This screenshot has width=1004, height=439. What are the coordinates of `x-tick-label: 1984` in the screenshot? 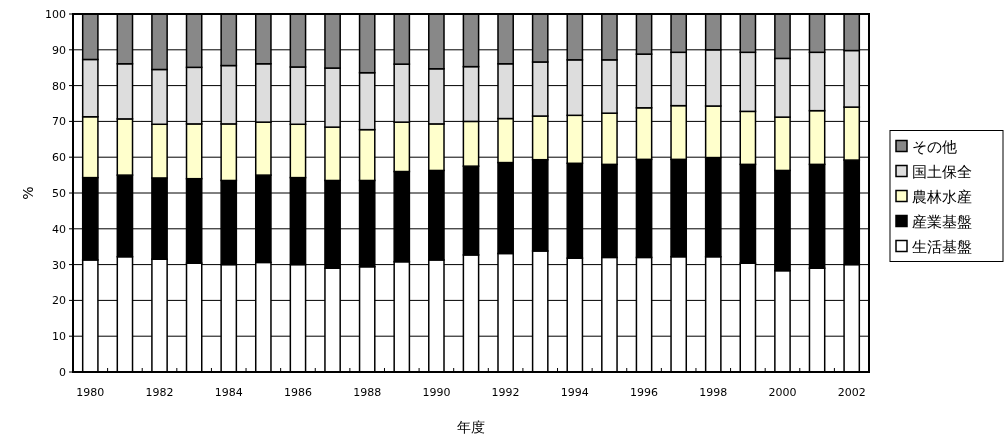 It's located at (228, 392).